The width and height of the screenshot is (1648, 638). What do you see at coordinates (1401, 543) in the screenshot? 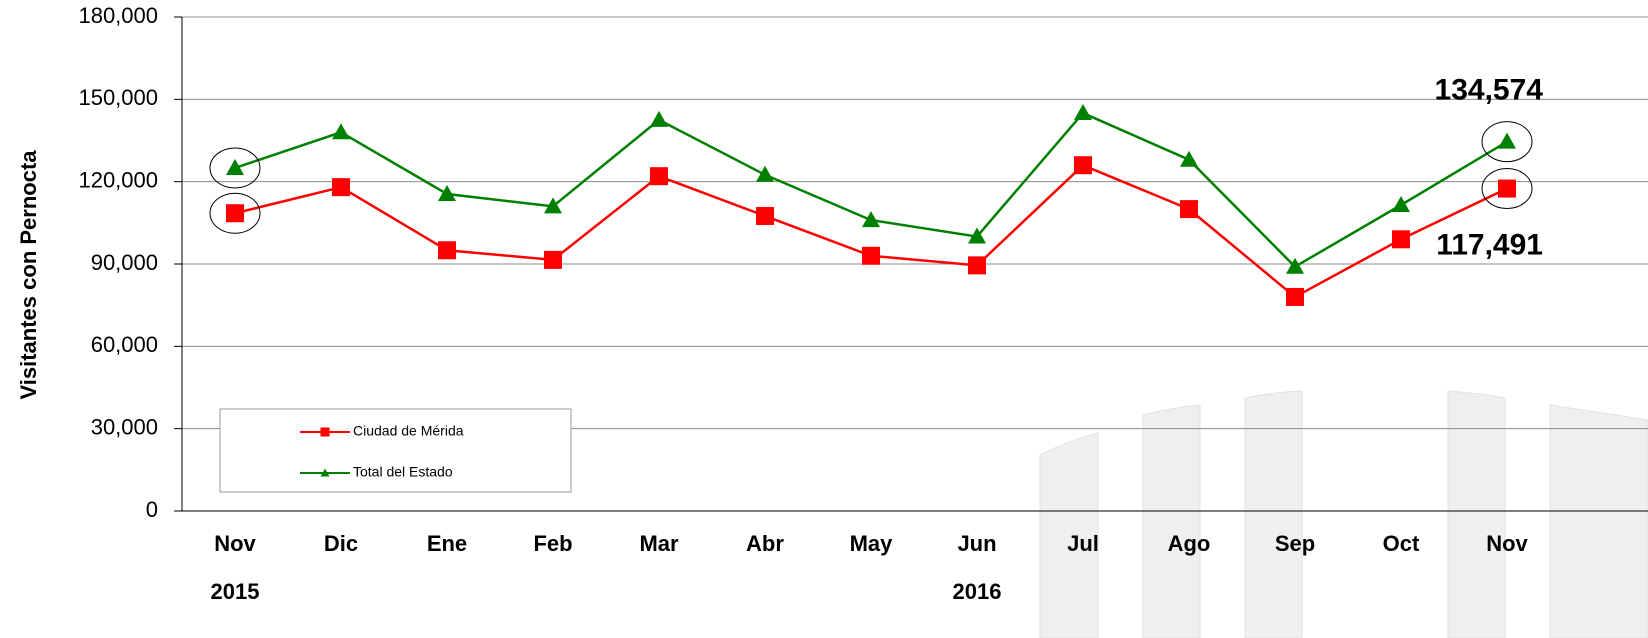
I see `x-tick-label: Oct` at bounding box center [1401, 543].